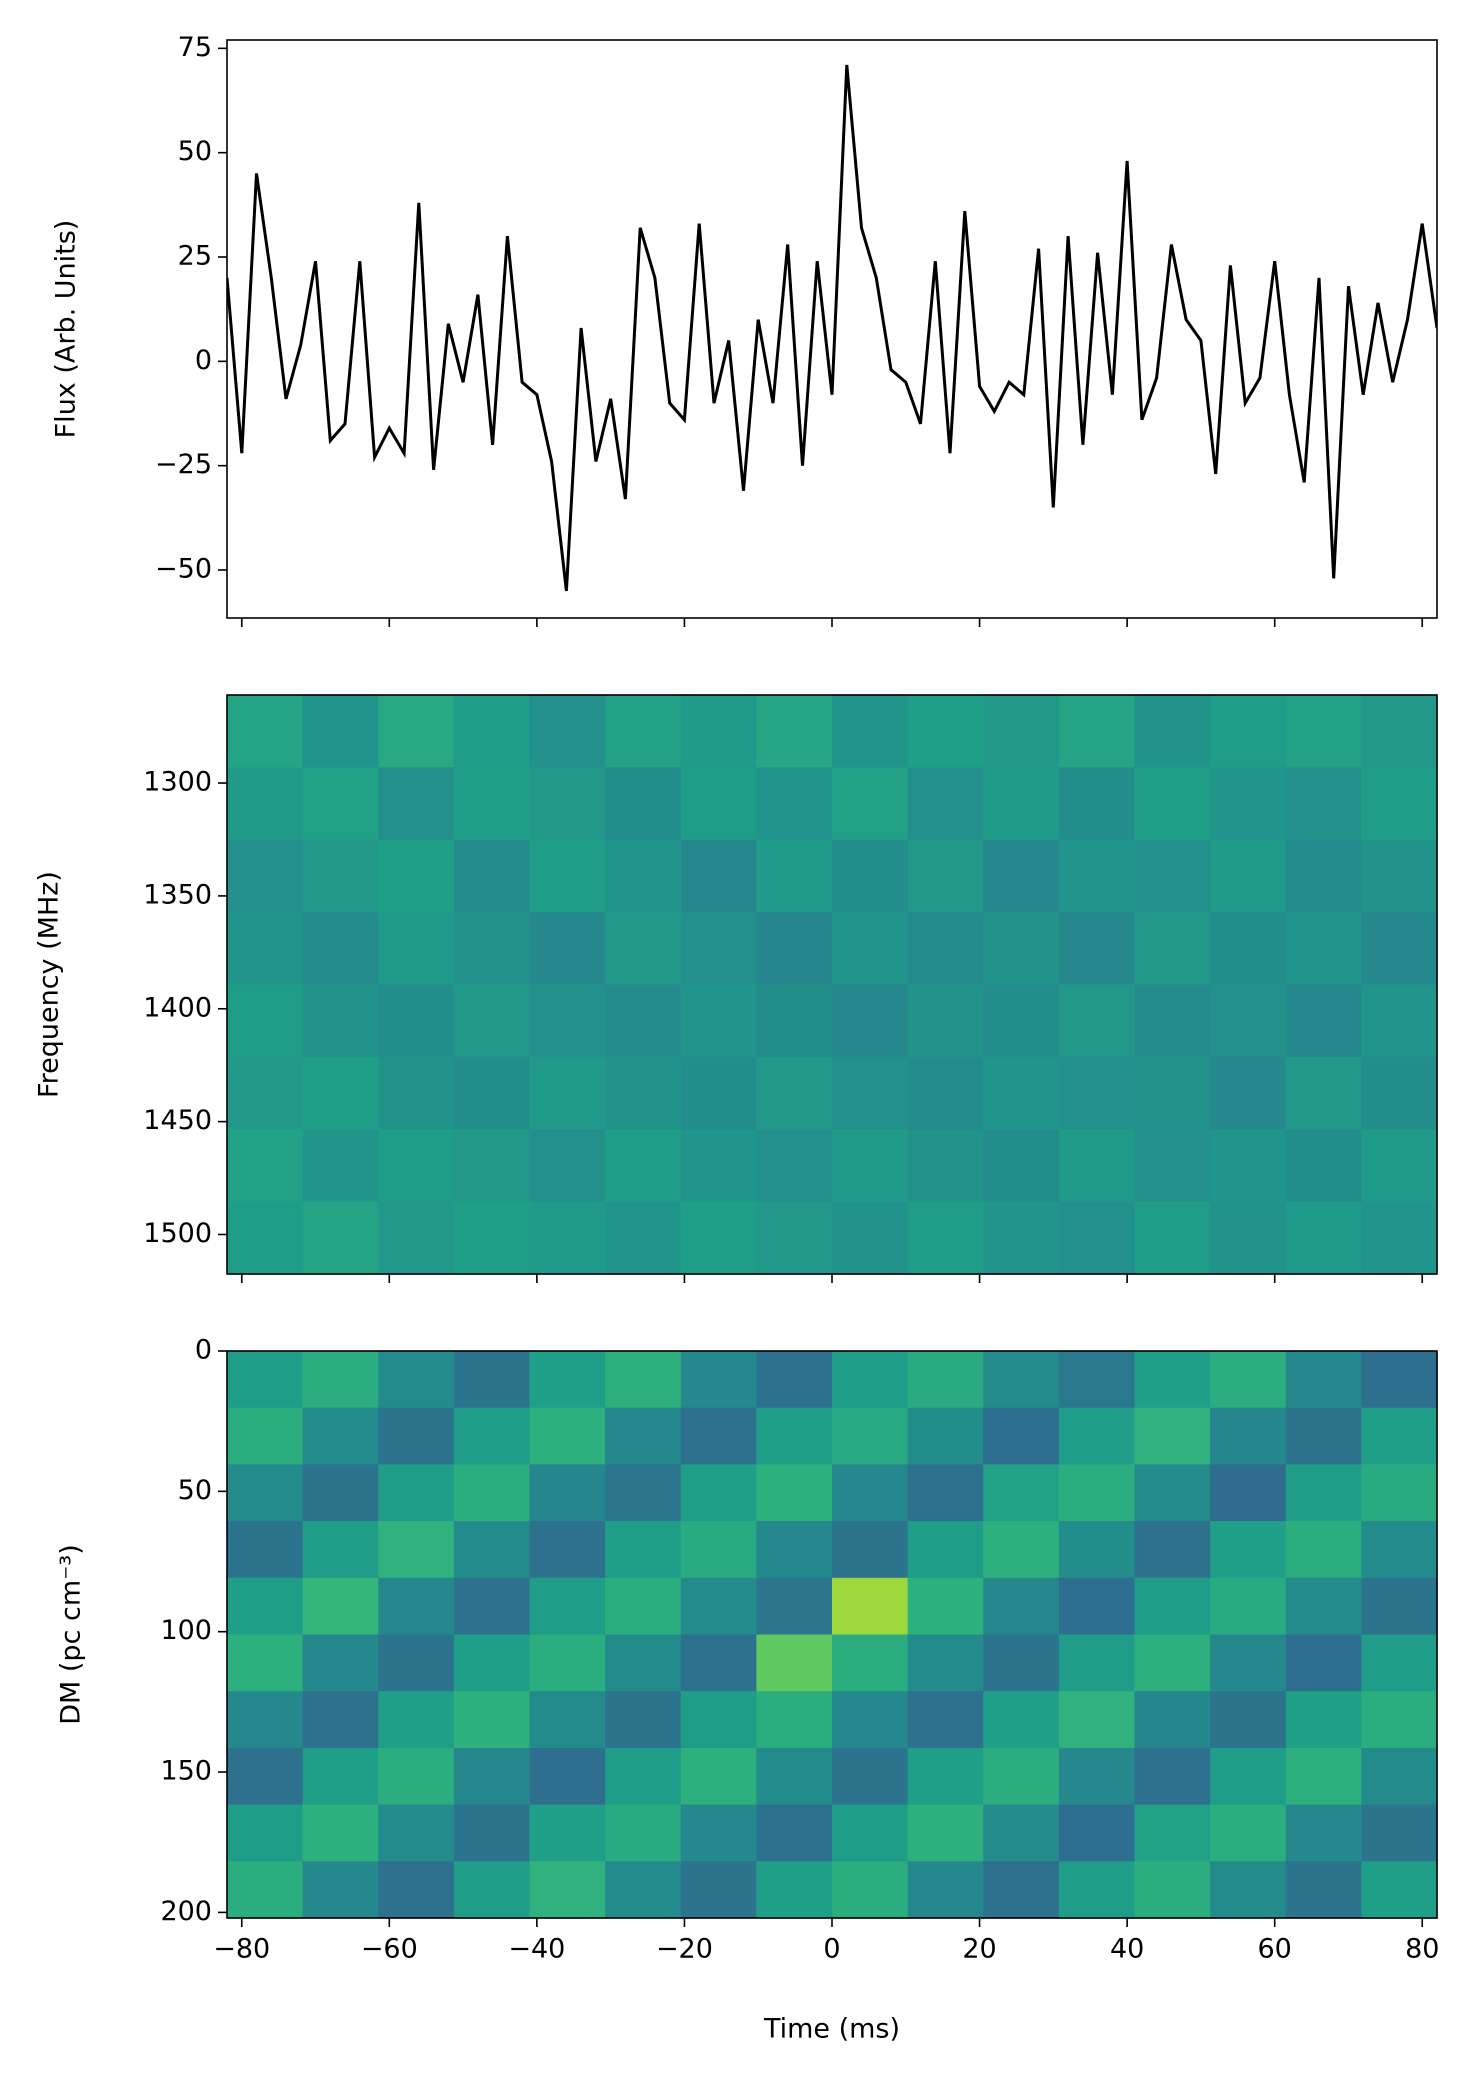 This screenshot has height=2082, width=1470. I want to click on x-axis-label: Time (ms), so click(831, 2029).